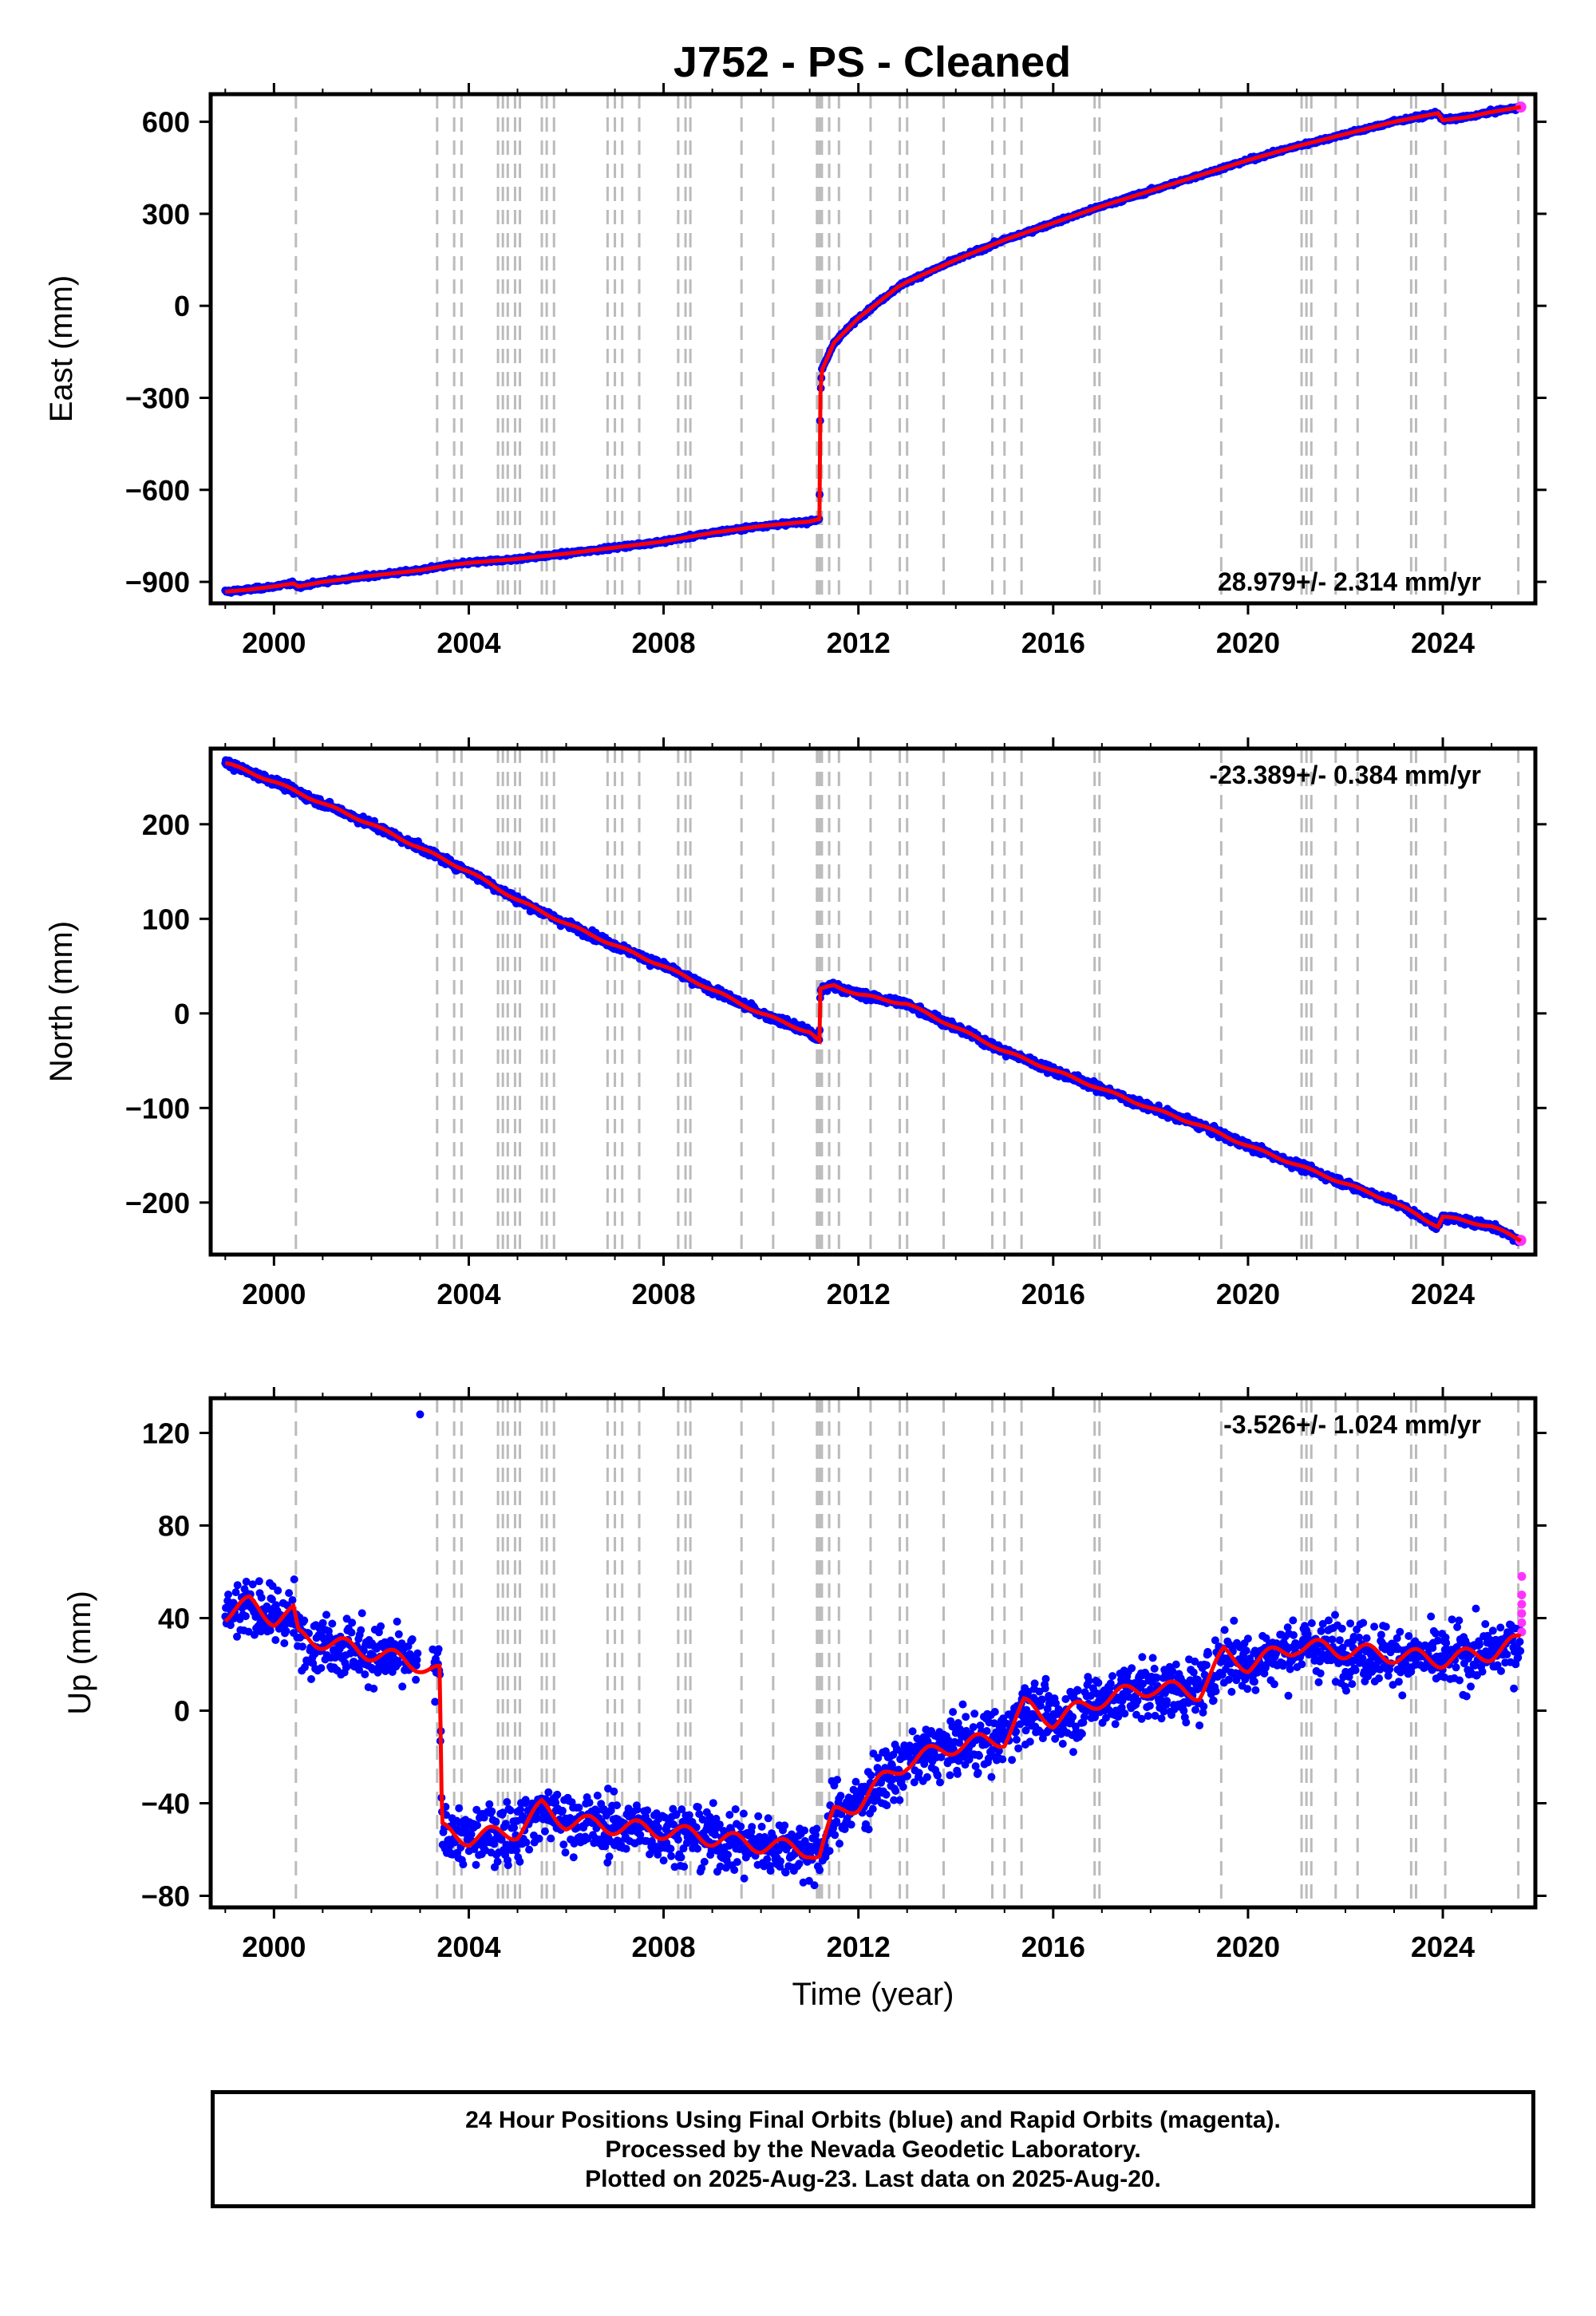  I want to click on chart-title: J752 - PS - Cleaned, so click(873, 62).